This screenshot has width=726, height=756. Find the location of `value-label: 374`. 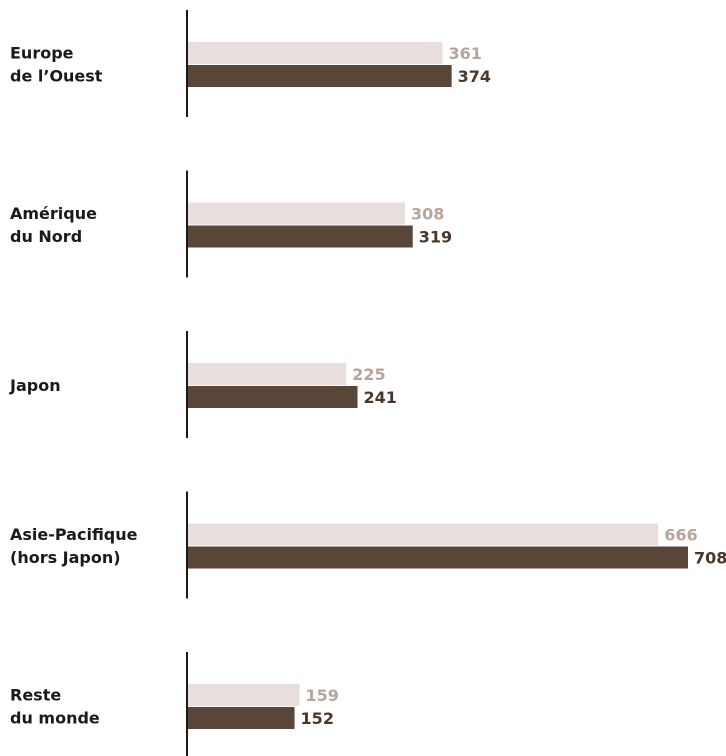

value-label: 374 is located at coordinates (474, 76).